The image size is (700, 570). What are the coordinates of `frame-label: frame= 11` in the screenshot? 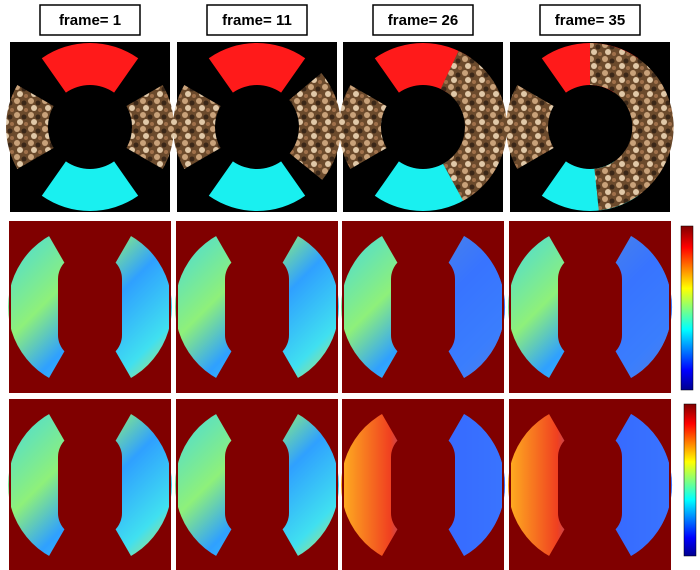 It's located at (257, 20).